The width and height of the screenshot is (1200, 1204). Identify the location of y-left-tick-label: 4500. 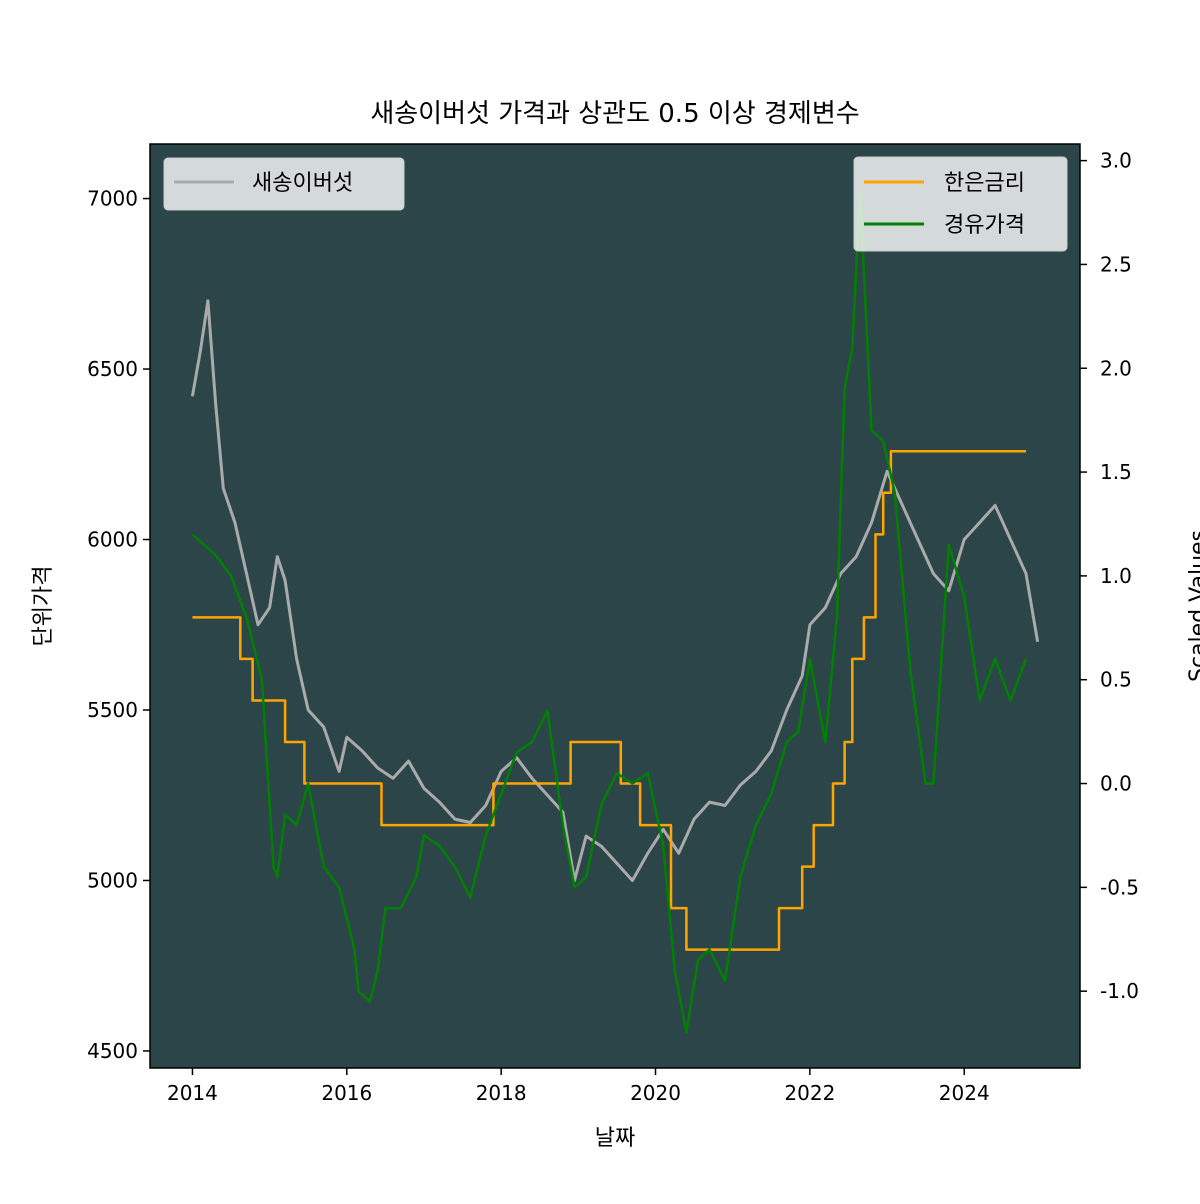
(112, 1051).